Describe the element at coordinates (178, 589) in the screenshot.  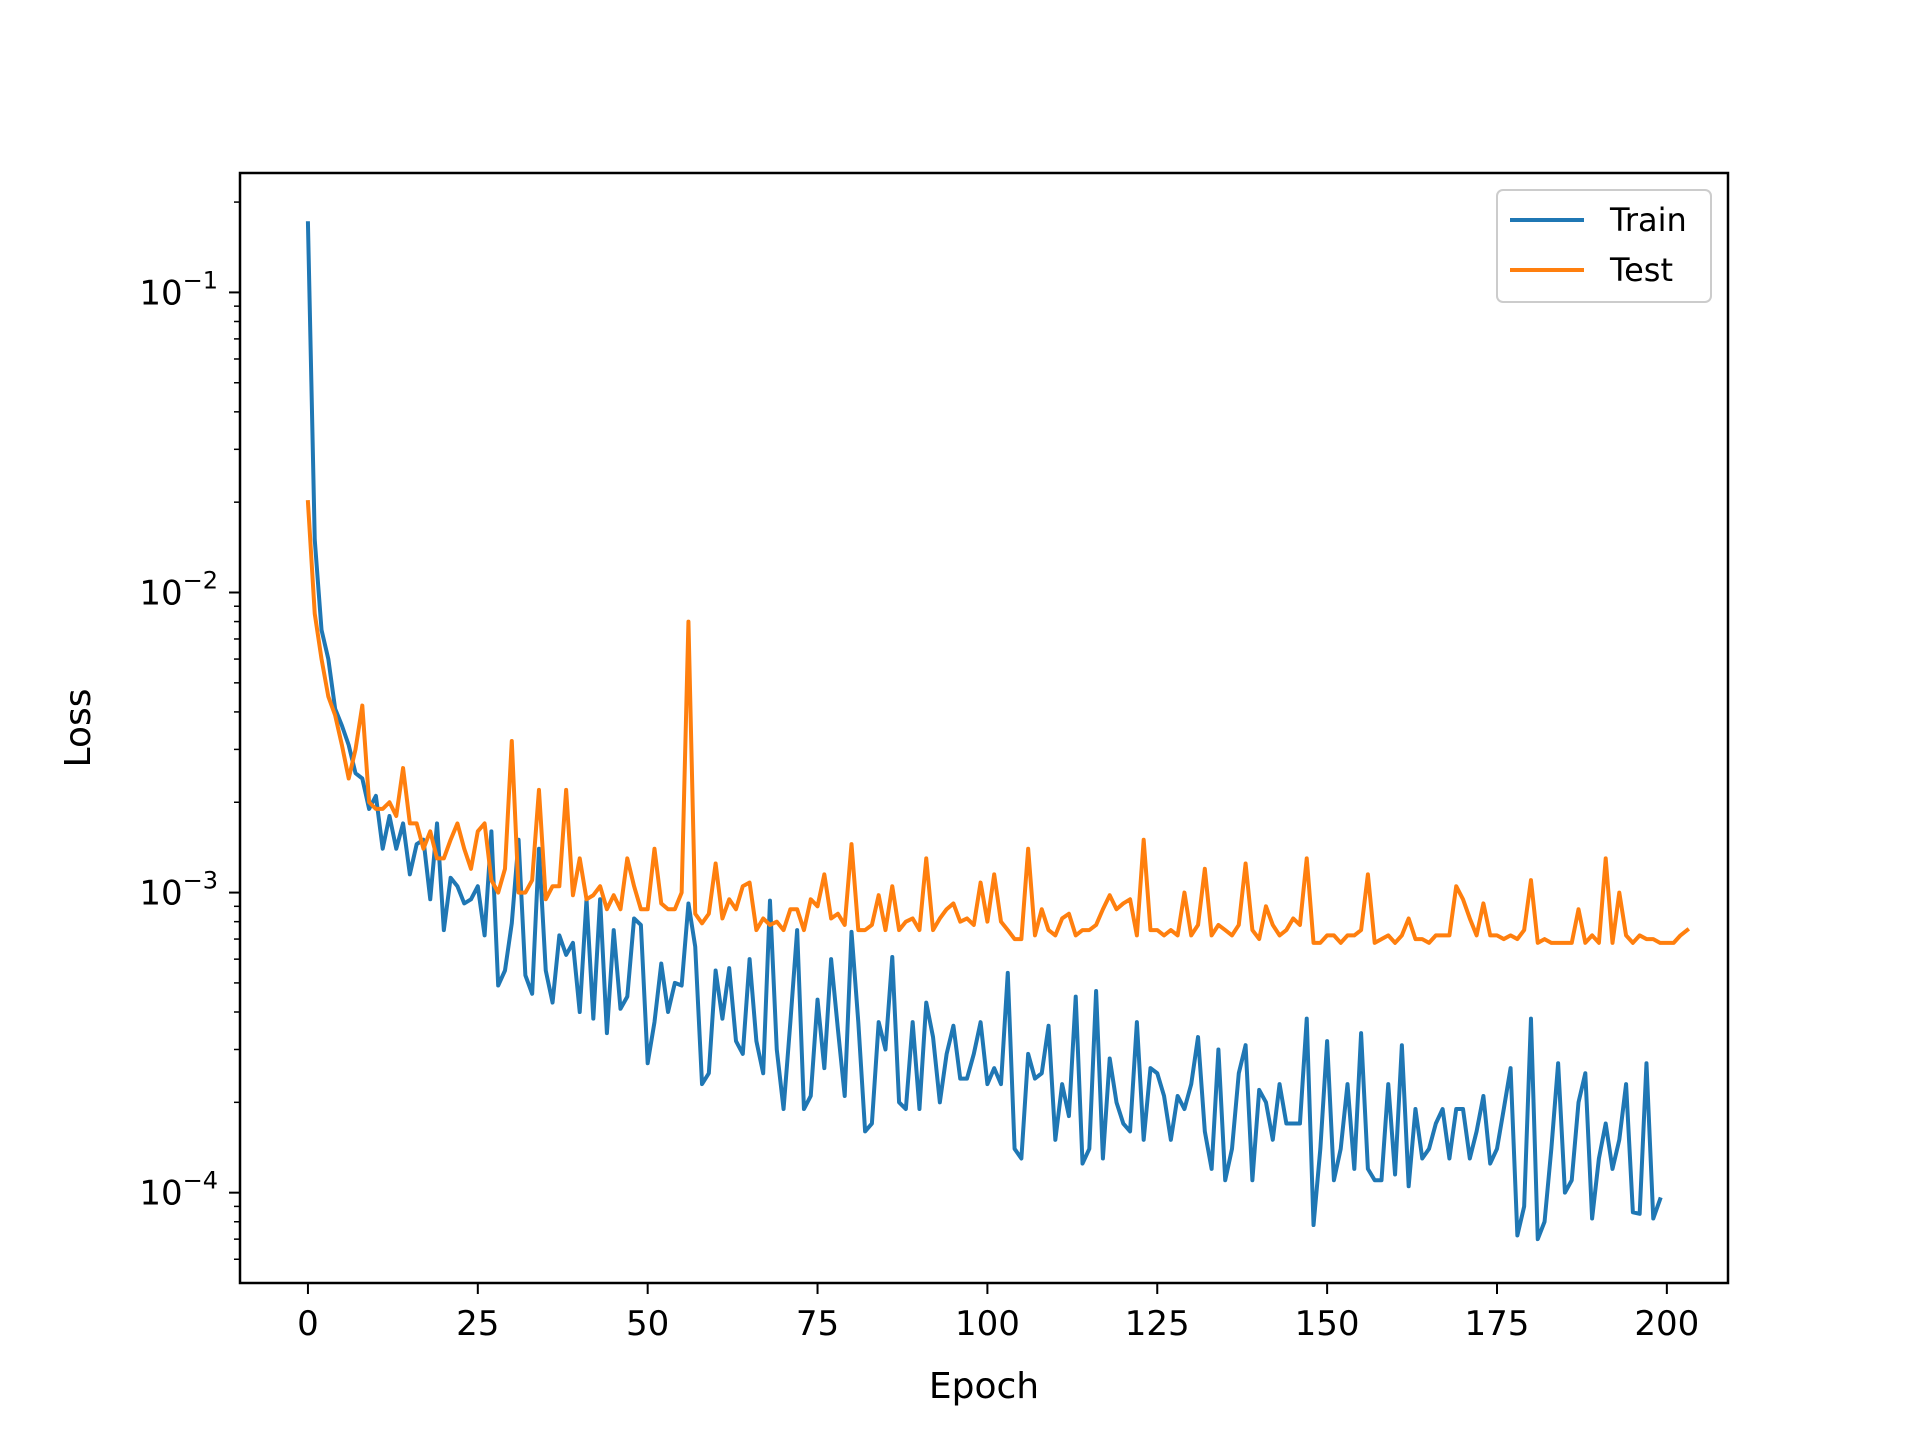
I see `y-tick-label: 10⁻²` at that location.